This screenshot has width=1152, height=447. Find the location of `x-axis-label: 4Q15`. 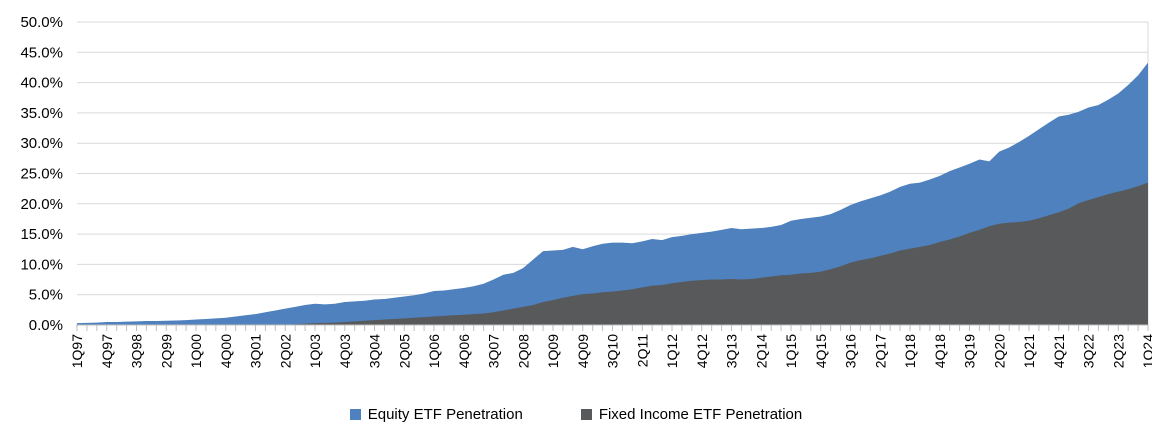

x-axis-label: 4Q15 is located at coordinates (821, 351).